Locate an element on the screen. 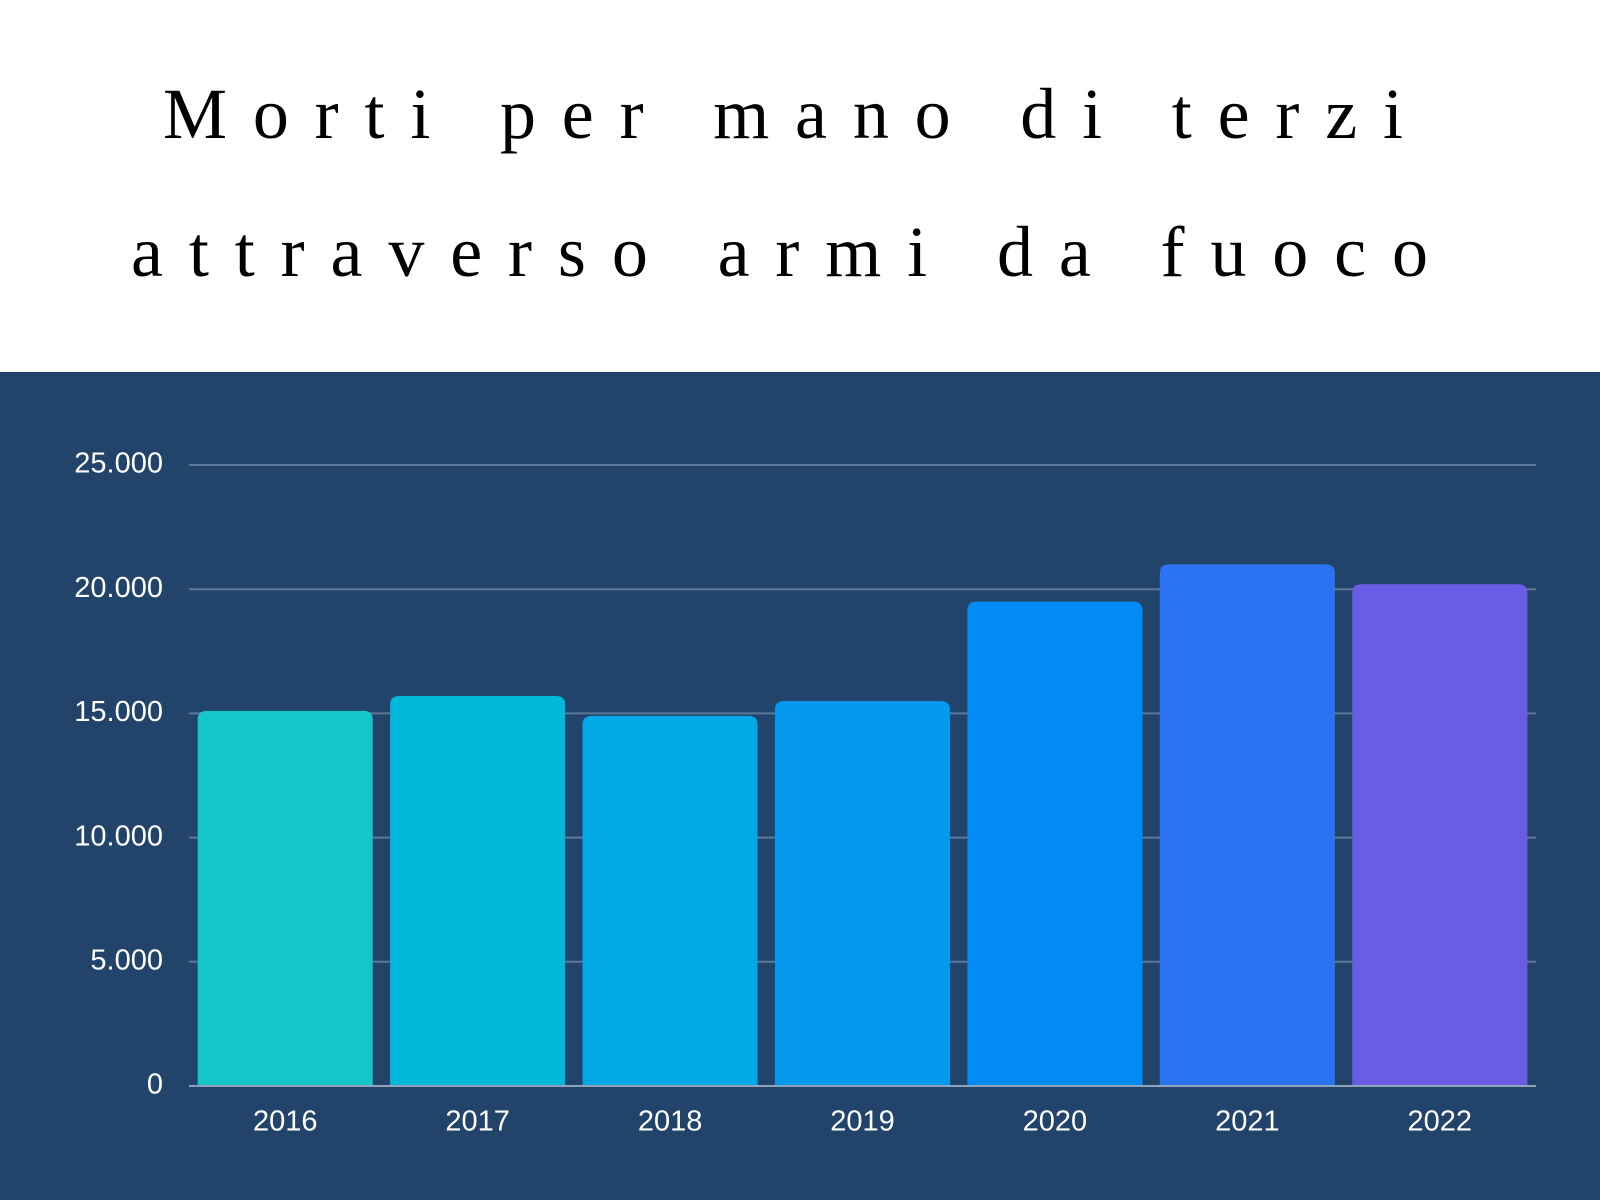 The height and width of the screenshot is (1200, 1600). y-tick-label: 0 is located at coordinates (155, 1085).